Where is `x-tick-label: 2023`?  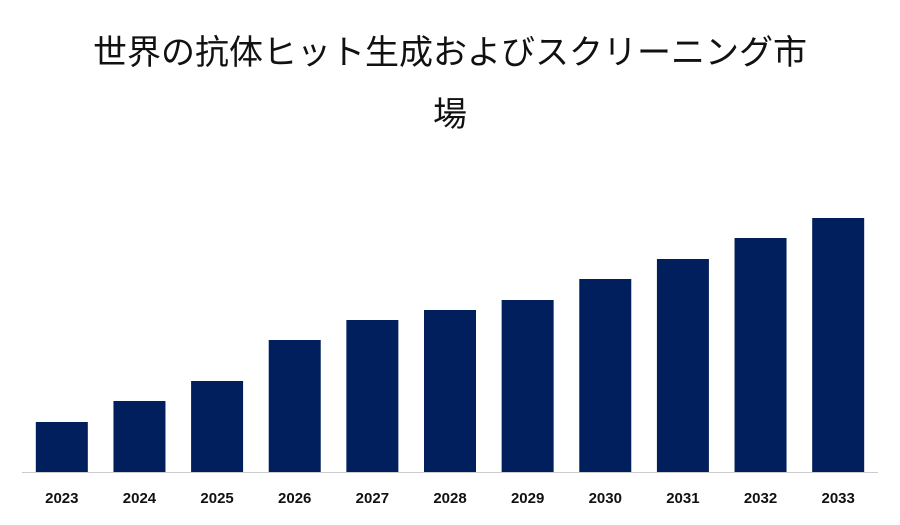 x-tick-label: 2023 is located at coordinates (61, 498).